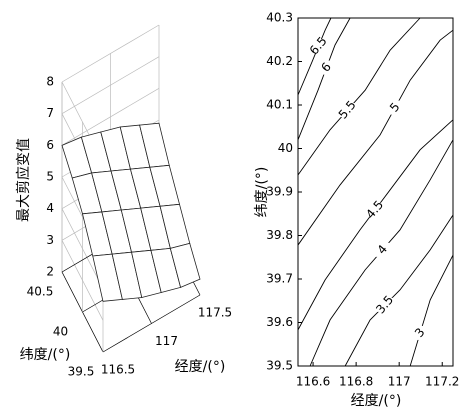 Image resolution: width=466 pixels, height=414 pixels. Describe the element at coordinates (279, 105) in the screenshot. I see `y-tick-label: 40.1` at that location.